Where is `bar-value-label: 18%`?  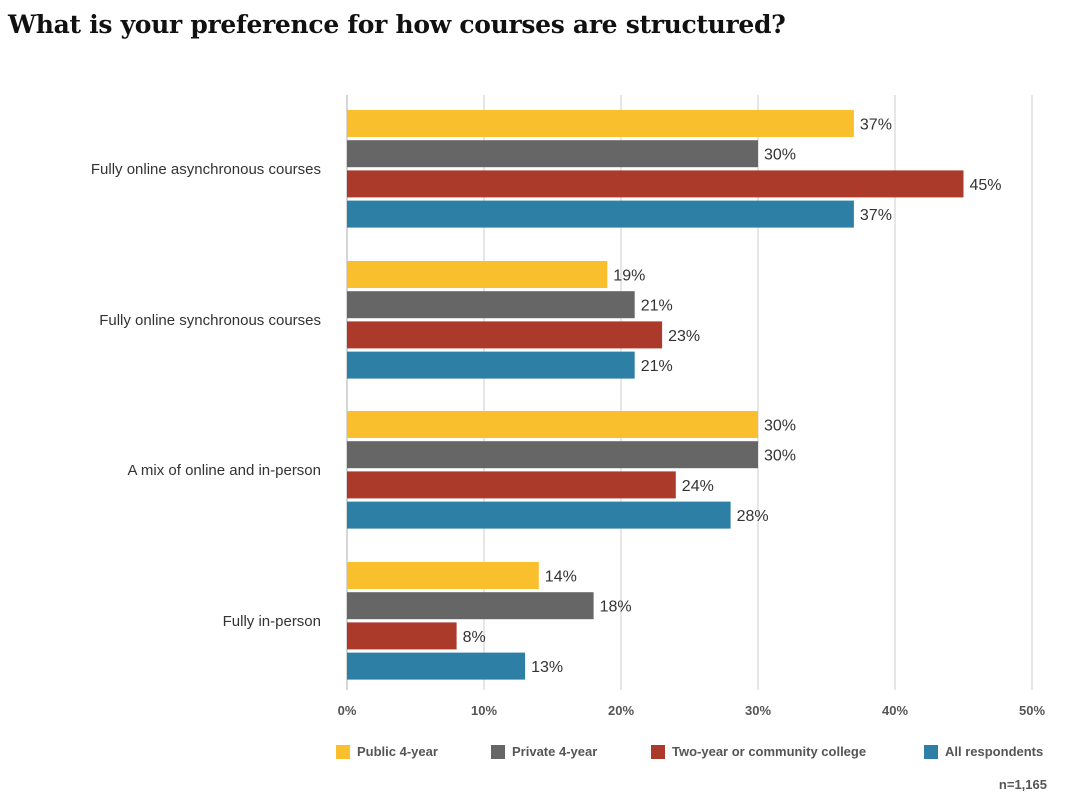
bar-value-label: 18% is located at coordinates (616, 607).